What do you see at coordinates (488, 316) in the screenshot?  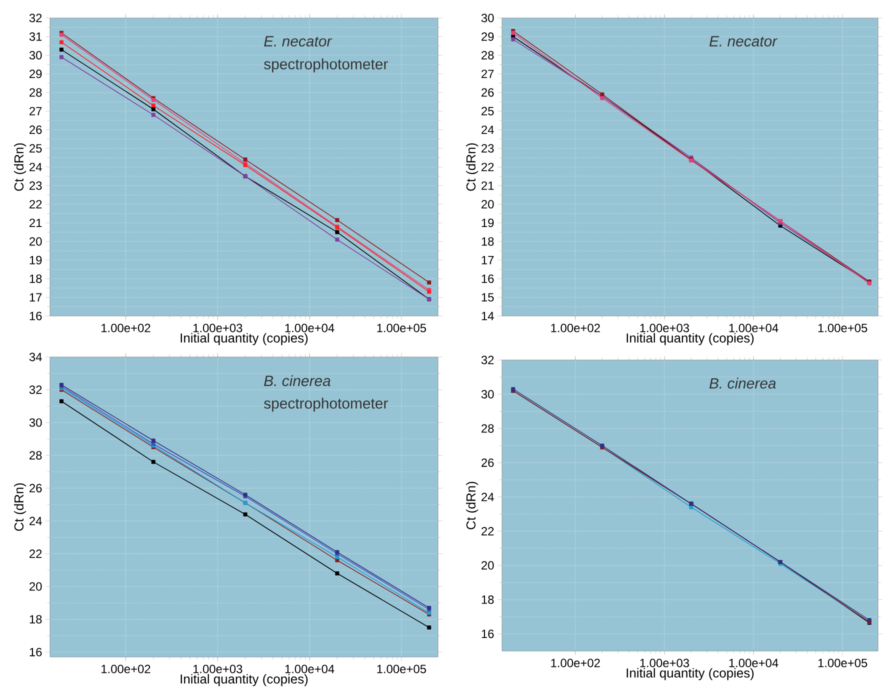 I see `y-tick-label: 14` at bounding box center [488, 316].